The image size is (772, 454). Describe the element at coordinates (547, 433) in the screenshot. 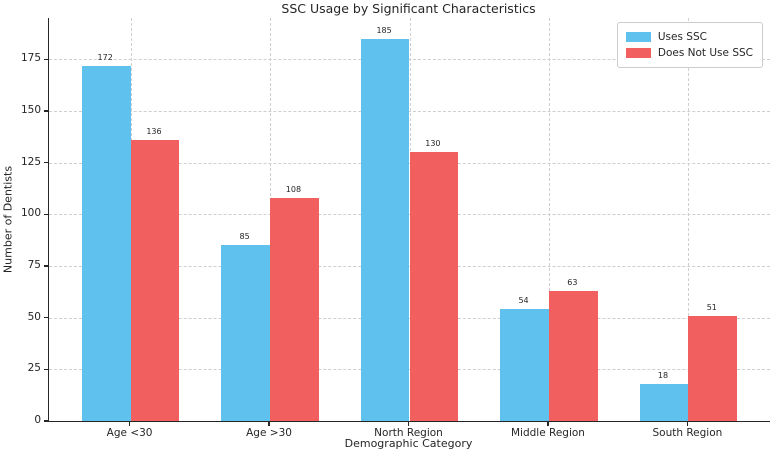

I see `x-tick-label: Middle Region` at that location.